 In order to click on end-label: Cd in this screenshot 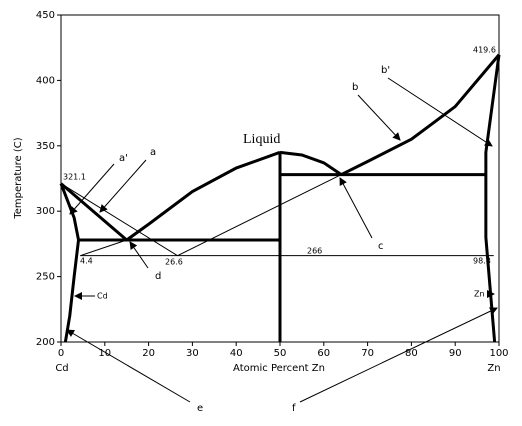, I will do `click(61, 368)`.